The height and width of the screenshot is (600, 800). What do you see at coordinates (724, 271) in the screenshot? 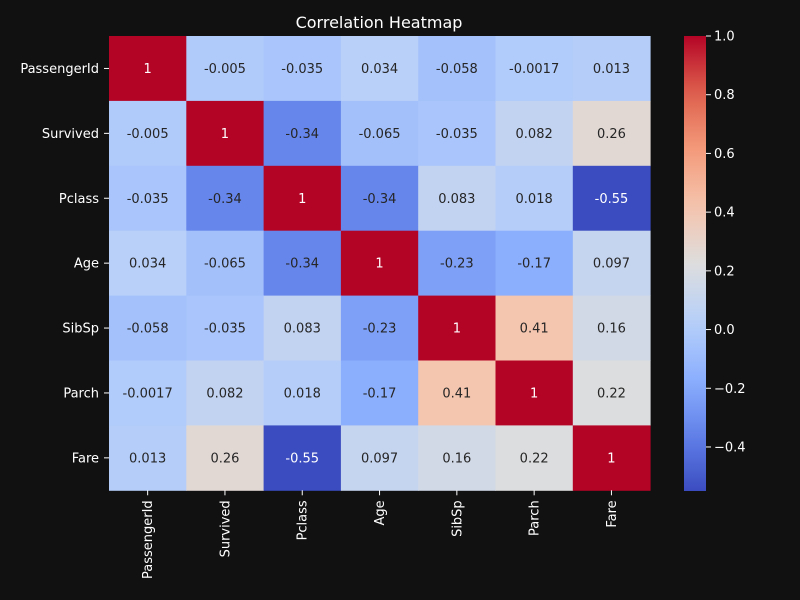
I see `colorbar-tick-label: 0.2` at bounding box center [724, 271].